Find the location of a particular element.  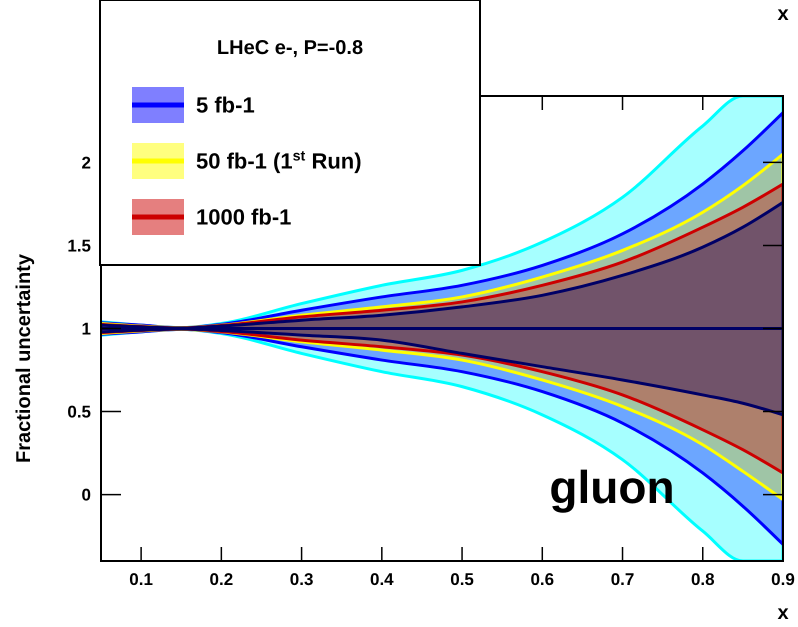

x-tick-label: 0.6 is located at coordinates (542, 579).